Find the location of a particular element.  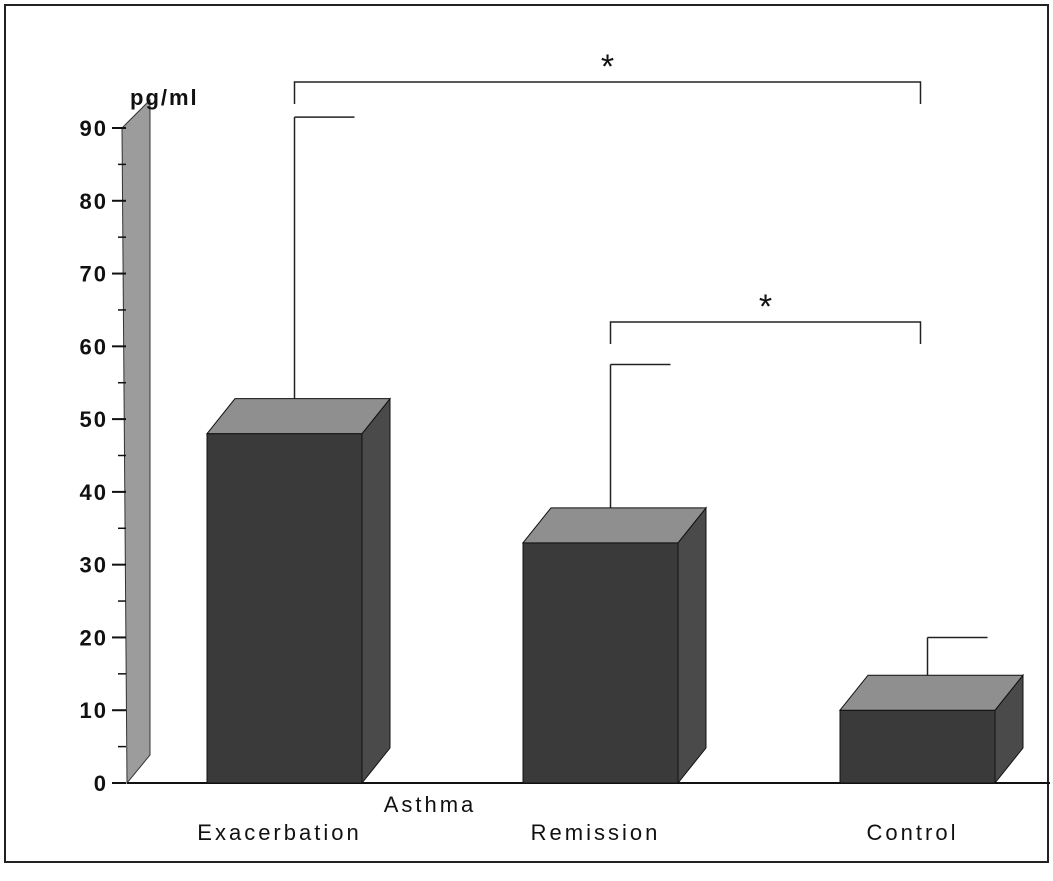

y-tick-label: 20 is located at coordinates (94, 637).